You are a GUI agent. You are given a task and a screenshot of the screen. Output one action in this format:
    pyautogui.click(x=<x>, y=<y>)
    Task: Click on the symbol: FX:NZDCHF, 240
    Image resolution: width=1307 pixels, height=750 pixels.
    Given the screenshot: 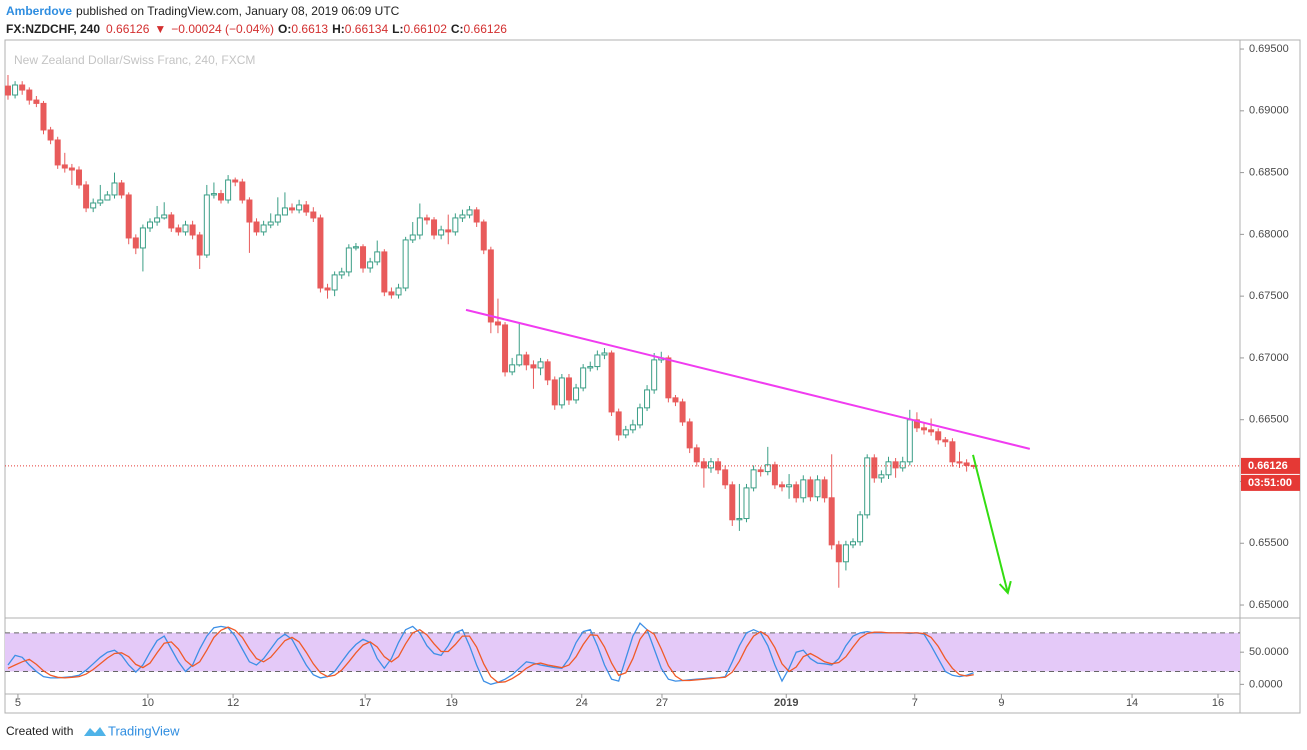 What is the action you would take?
    pyautogui.click(x=53, y=29)
    